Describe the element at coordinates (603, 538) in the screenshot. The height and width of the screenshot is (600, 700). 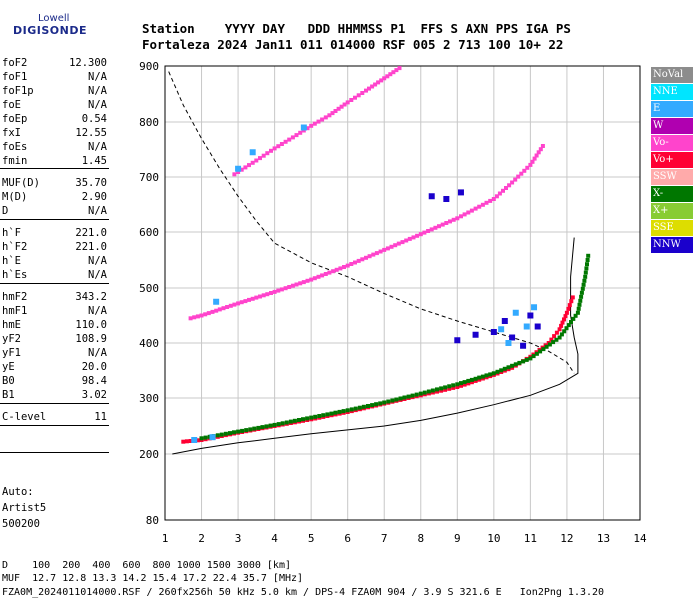
I see `x-tick-label: 13` at that location.